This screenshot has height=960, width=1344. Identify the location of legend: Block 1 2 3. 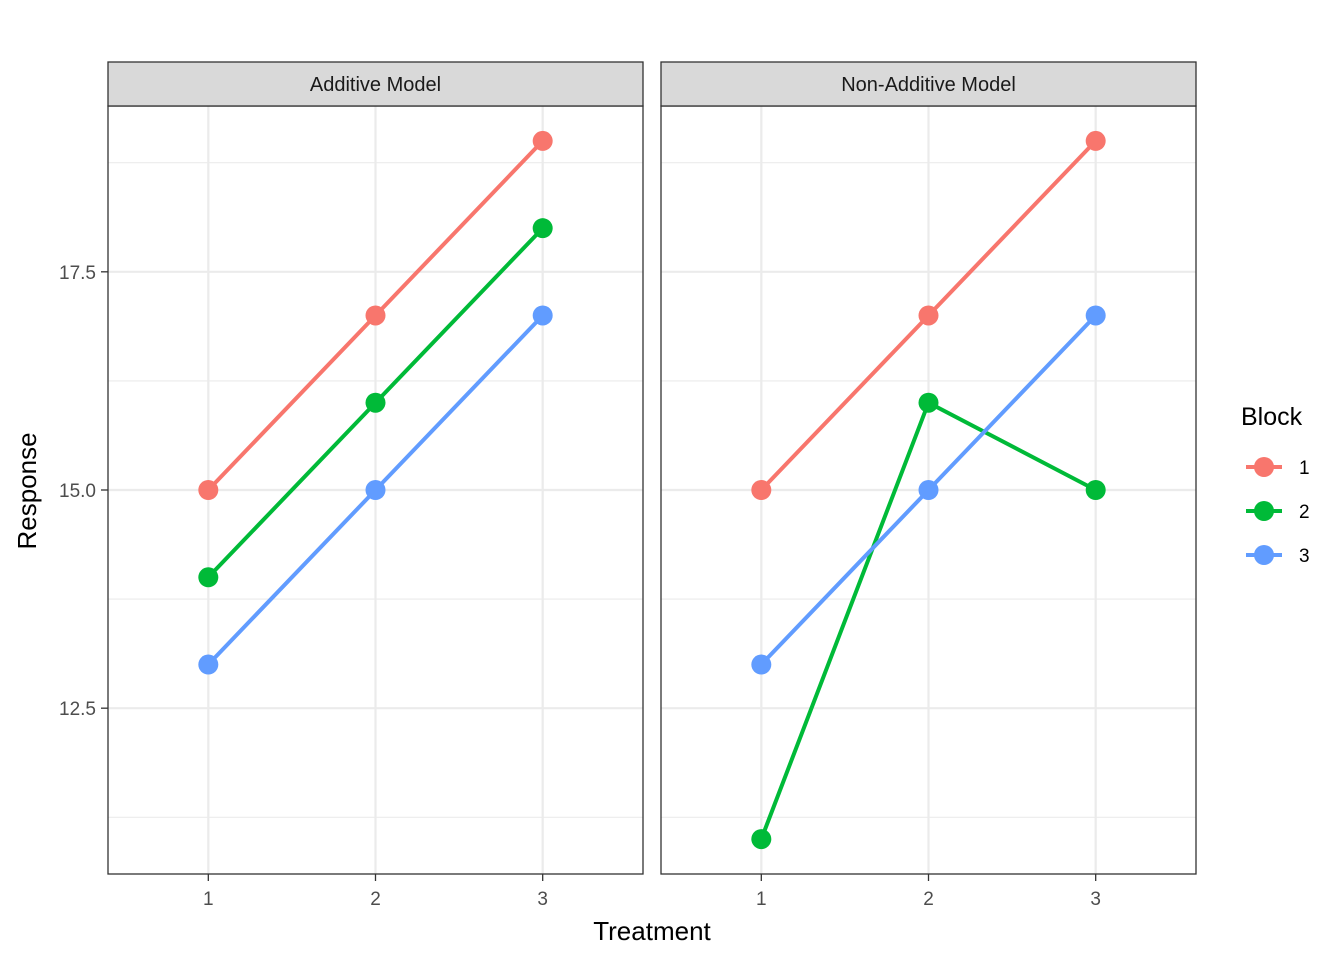
(1275, 485).